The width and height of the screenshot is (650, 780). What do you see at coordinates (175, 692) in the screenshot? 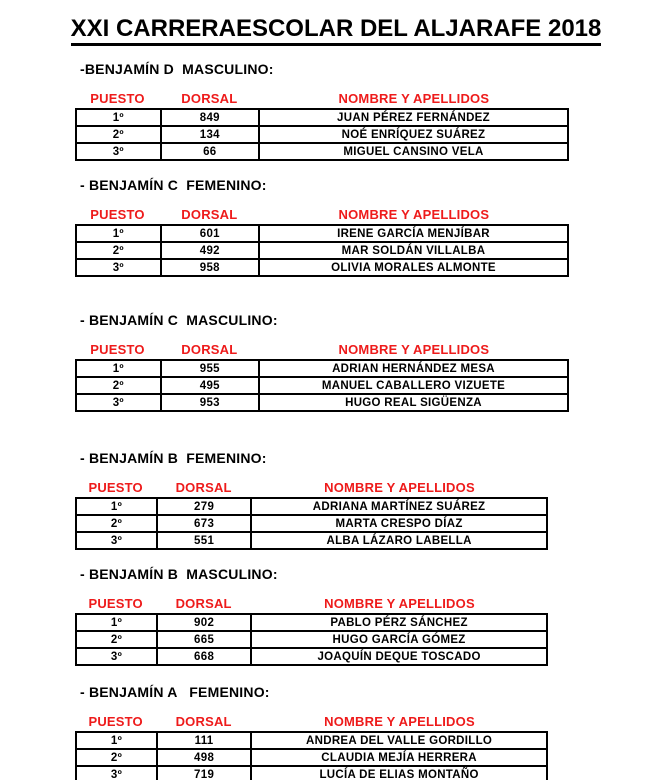
I see `category-heading: - BENJAMÍN A FEMENINO:` at bounding box center [175, 692].